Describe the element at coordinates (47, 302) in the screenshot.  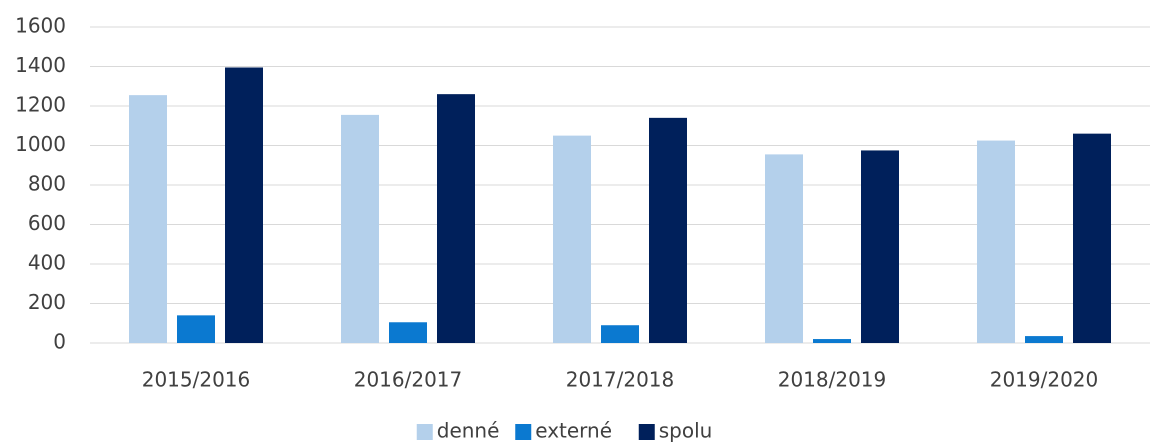
I see `y-tick-label: 200` at that location.